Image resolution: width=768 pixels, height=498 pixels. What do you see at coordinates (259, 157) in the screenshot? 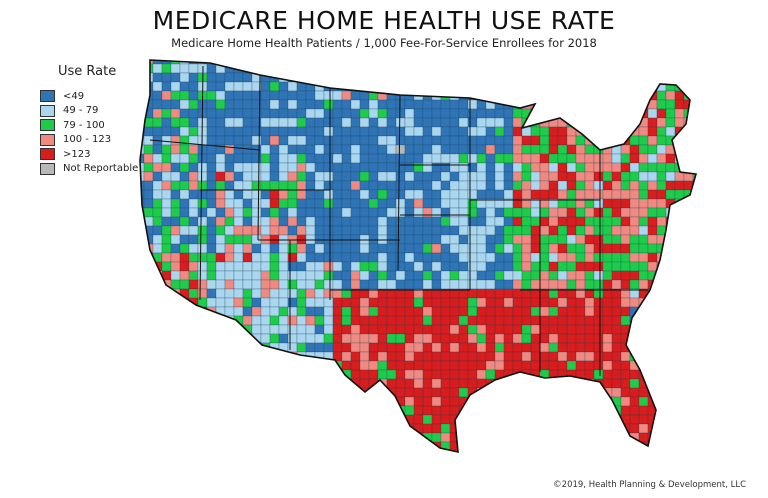
I see `state-border` at bounding box center [259, 157].